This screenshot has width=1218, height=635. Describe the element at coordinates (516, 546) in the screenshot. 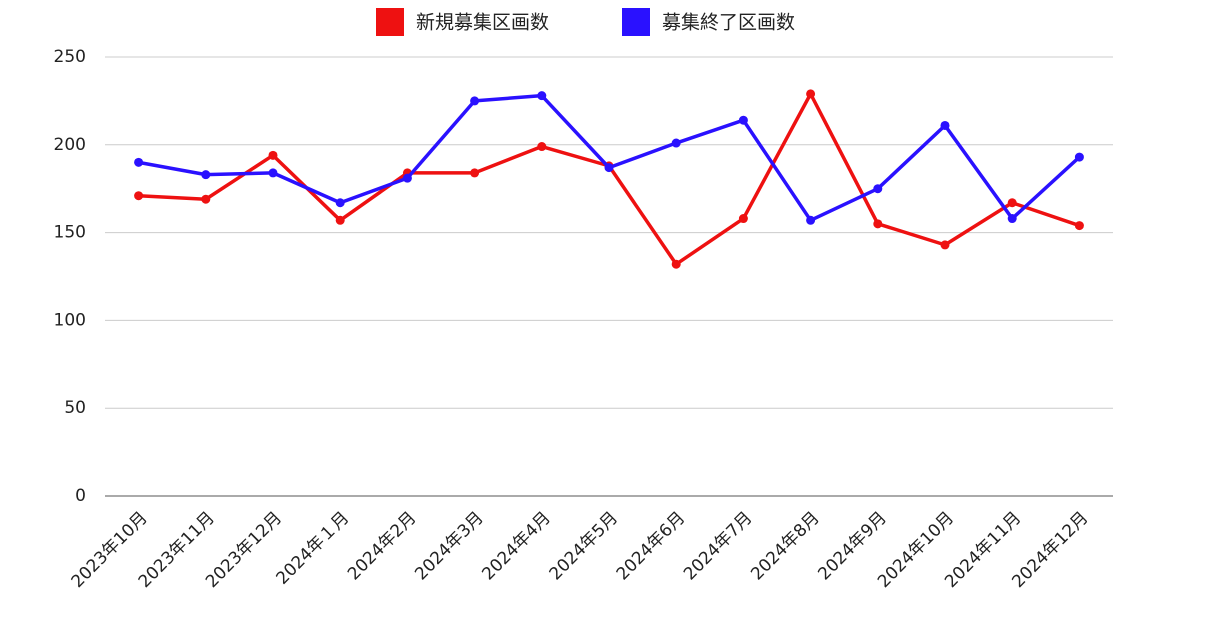

I see `x-tick-label: 2024年4月` at that location.